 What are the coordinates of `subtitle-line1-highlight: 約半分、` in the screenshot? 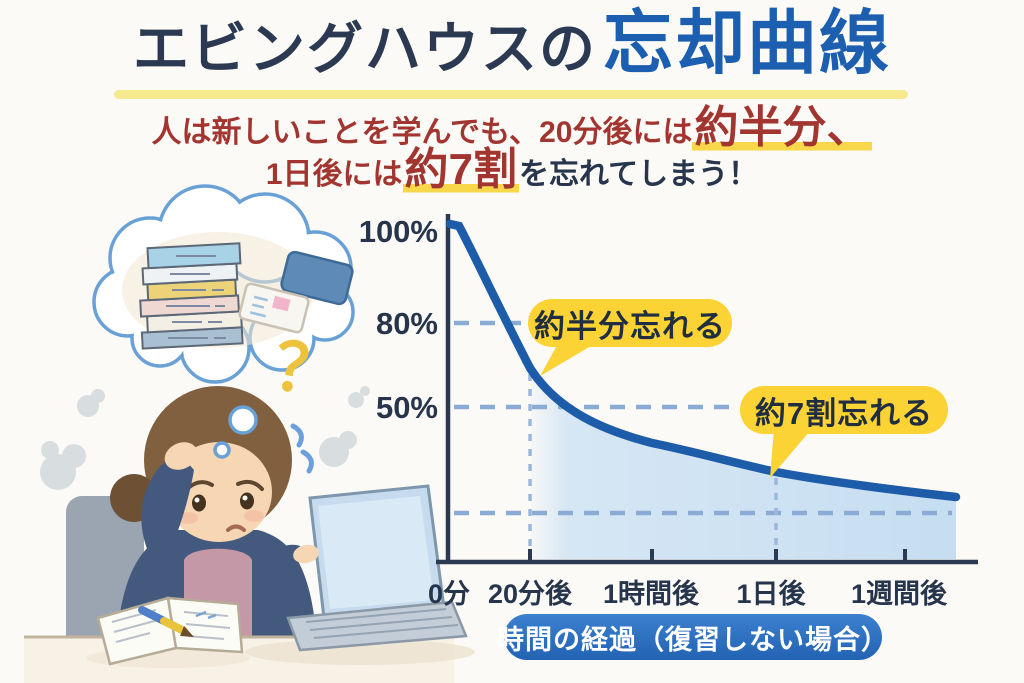 It's located at (782, 127).